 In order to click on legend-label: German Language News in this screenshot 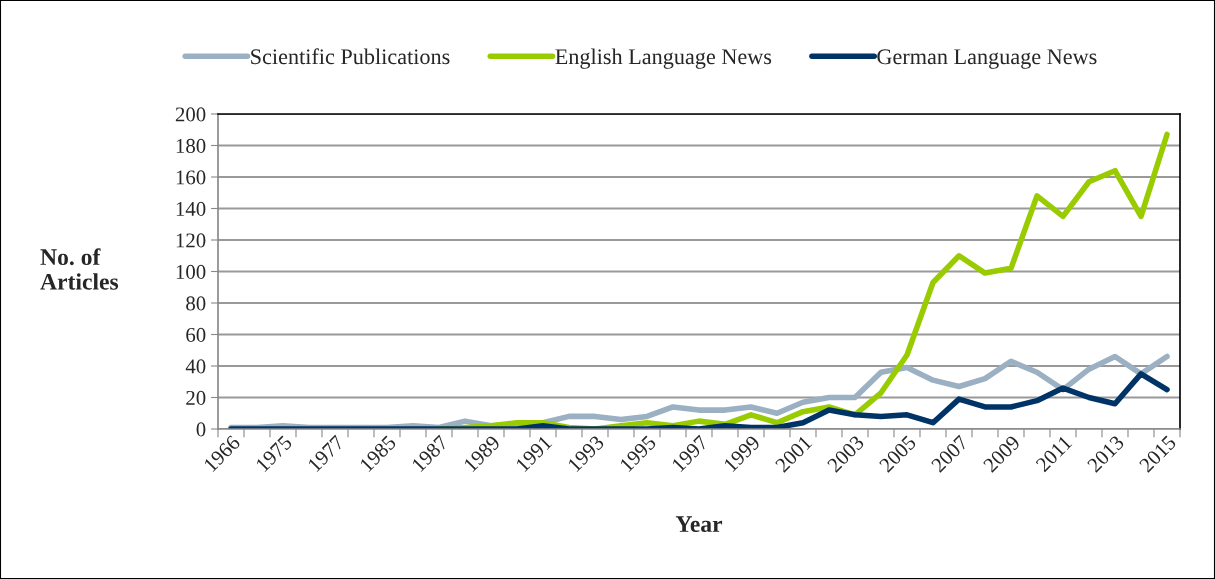, I will do `click(987, 59)`.